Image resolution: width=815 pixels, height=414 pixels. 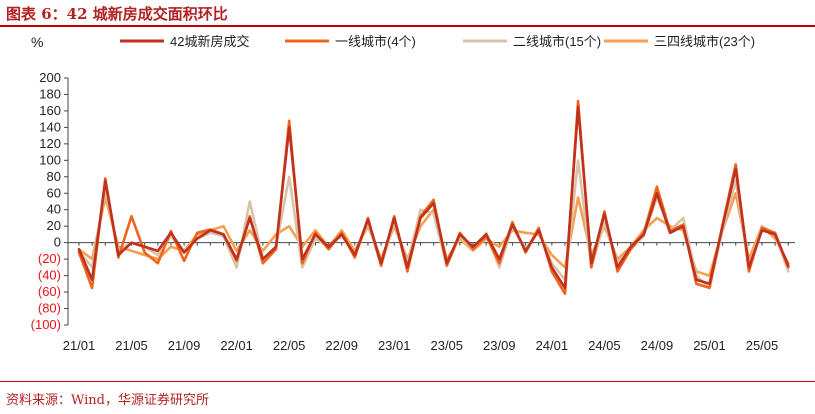 What do you see at coordinates (446, 345) in the screenshot?
I see `x-tick-label: 23/05` at bounding box center [446, 345].